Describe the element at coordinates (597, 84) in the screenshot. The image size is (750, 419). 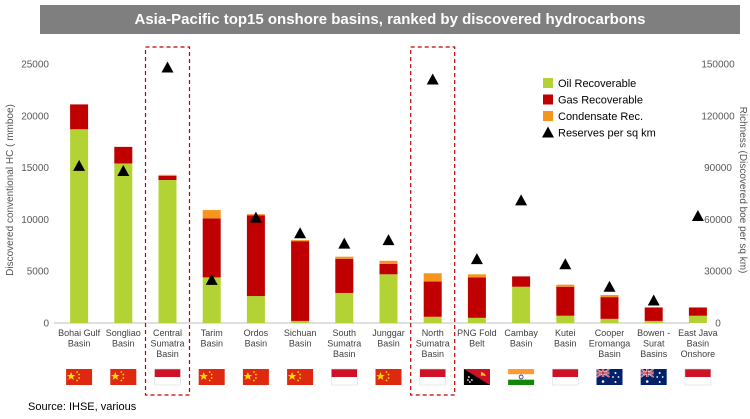
I see `legend-label: Oil Recoverable` at that location.